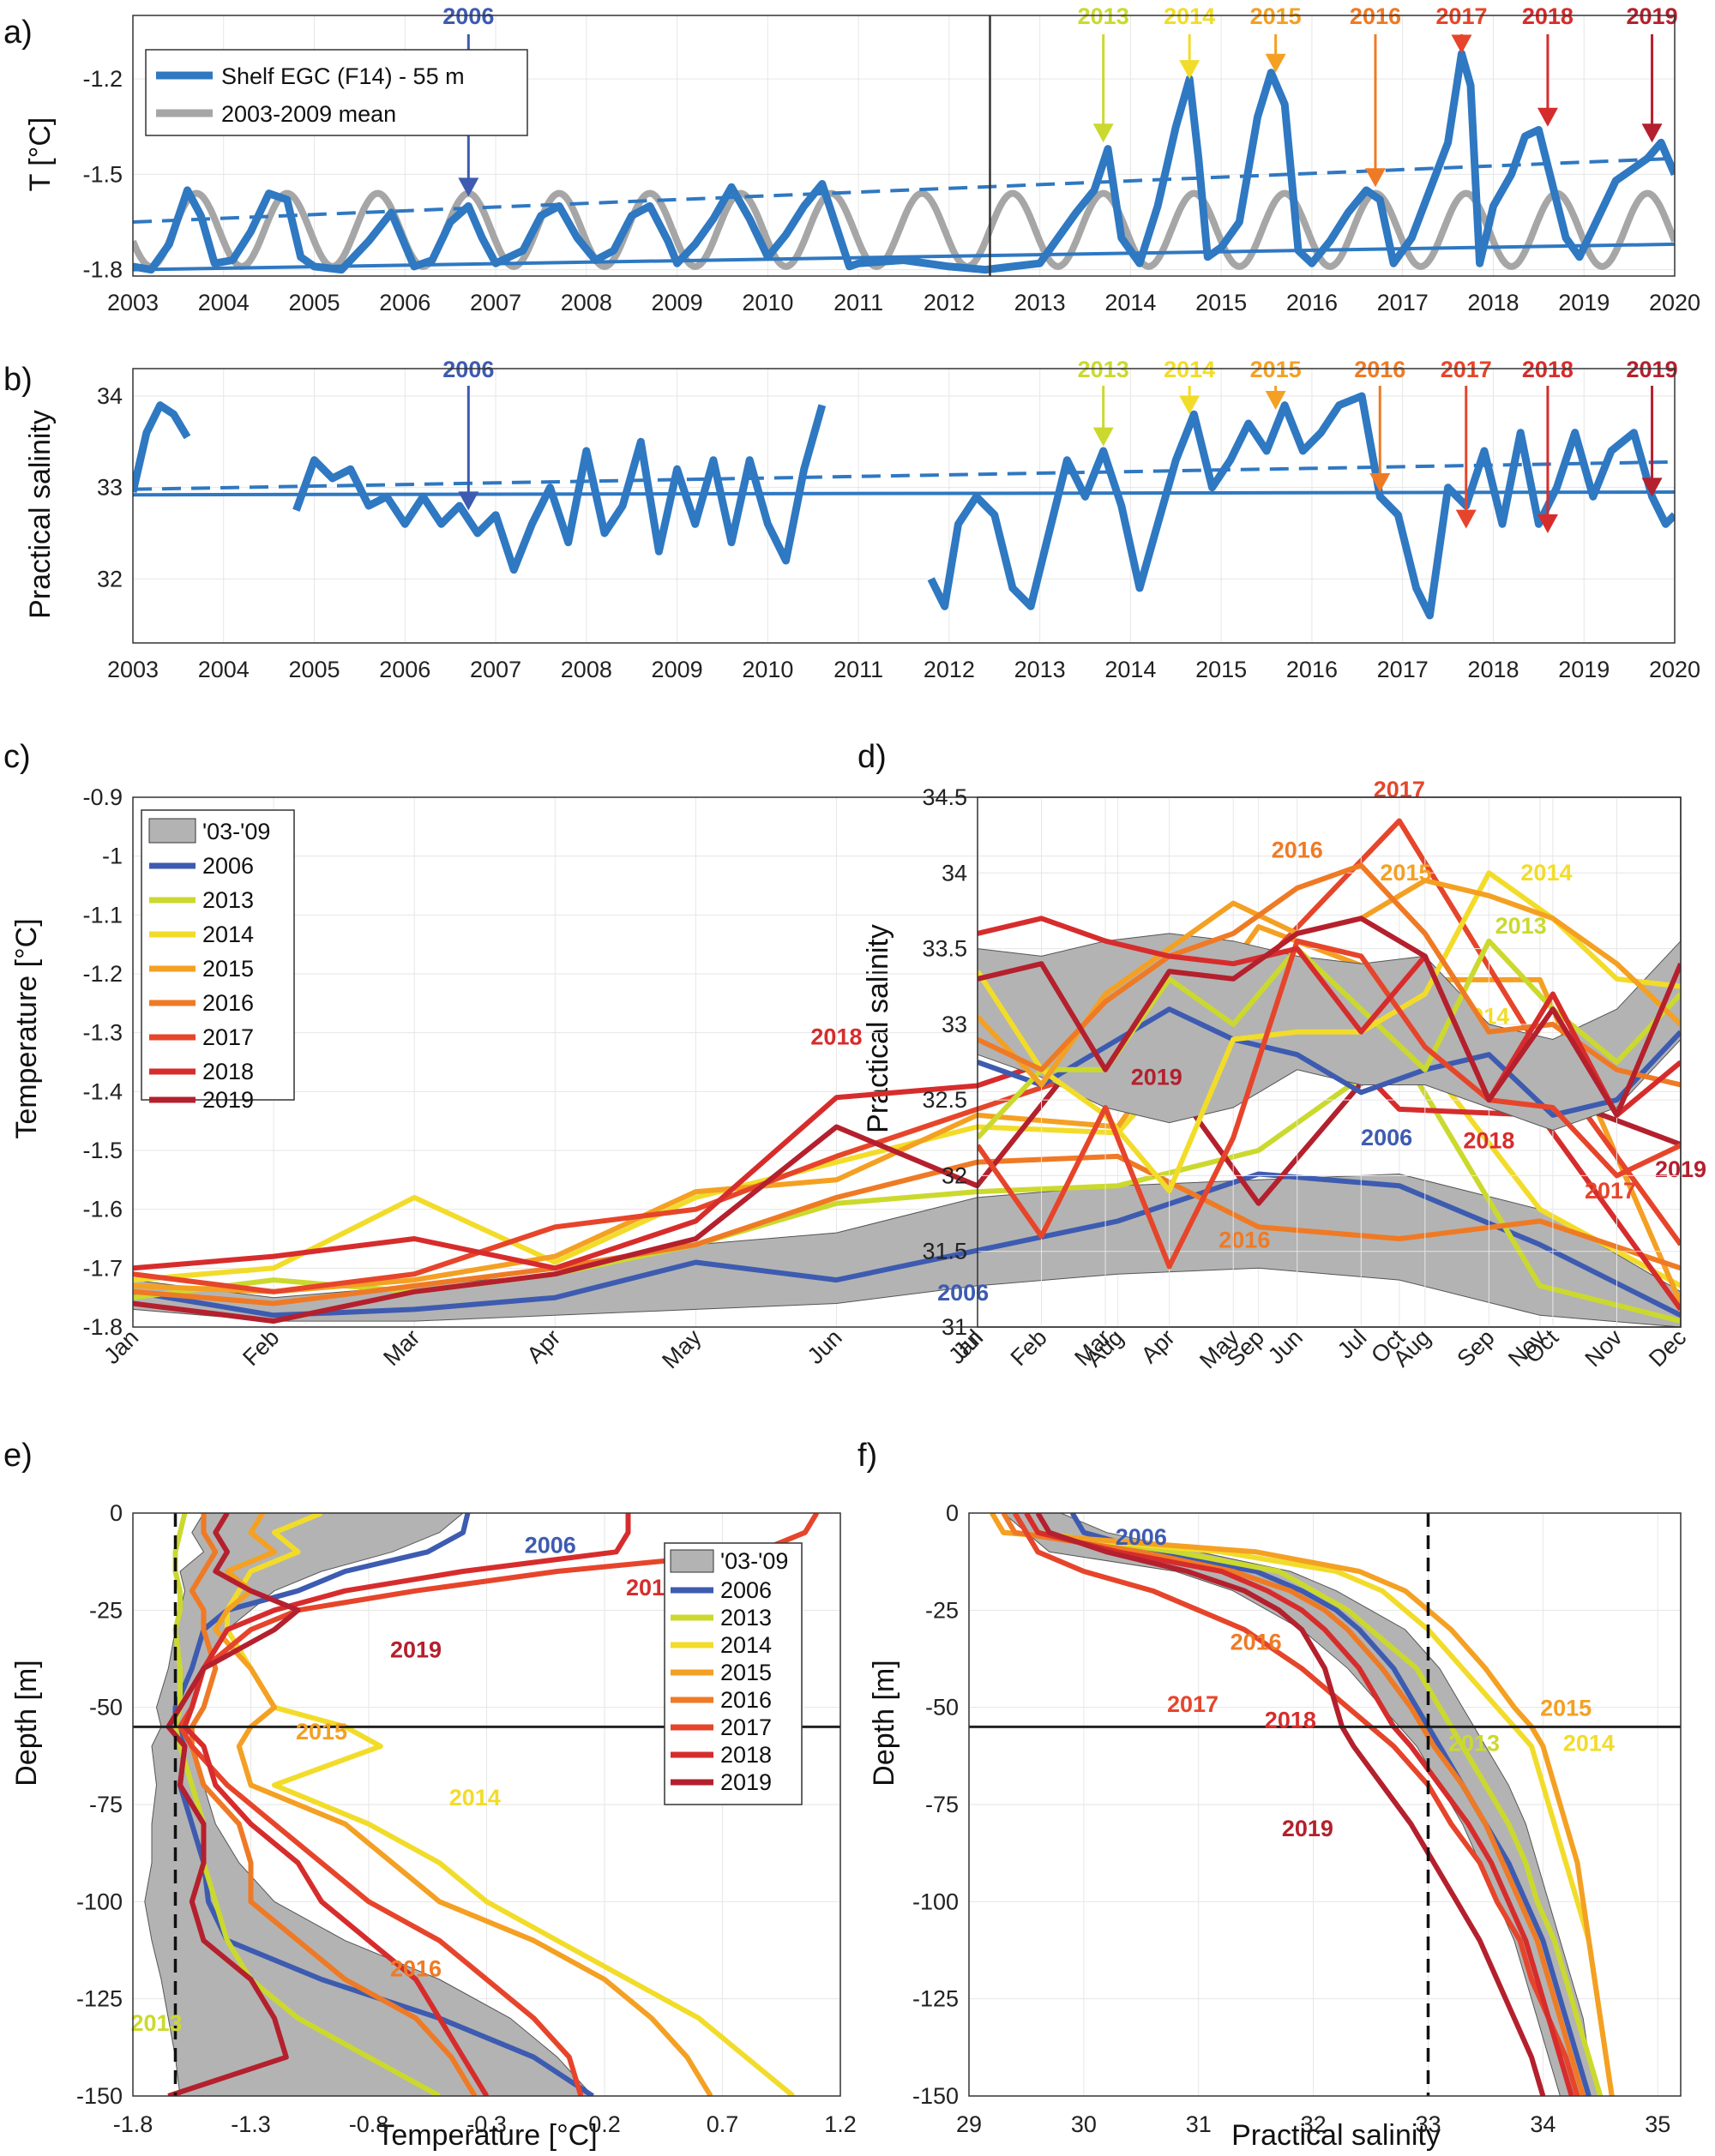 Image resolution: width=1715 pixels, height=2156 pixels. I want to click on year-annotation: 2015, so click(1276, 16).